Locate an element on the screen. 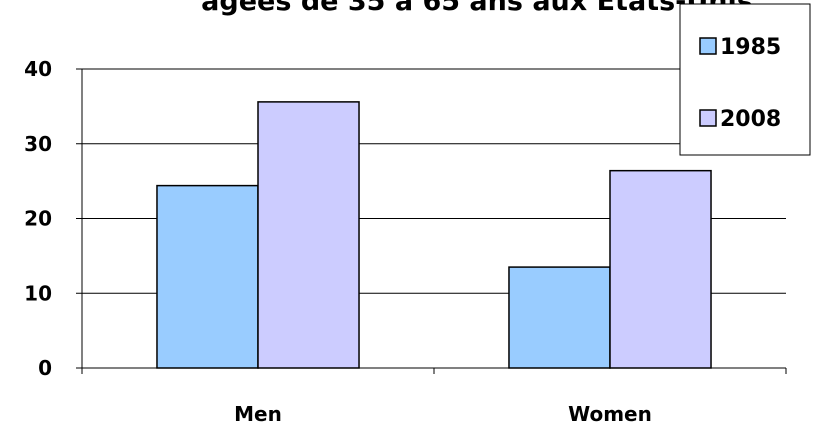  bar-1985-women is located at coordinates (559, 317).